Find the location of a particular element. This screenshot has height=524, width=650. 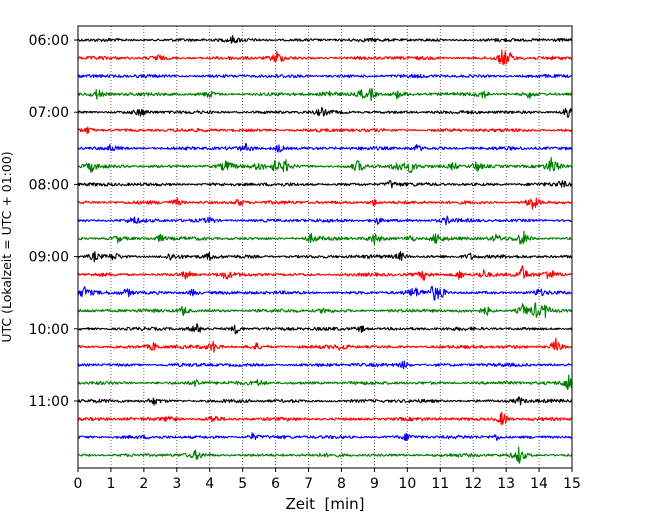

x-axis-label: Zeit [min] is located at coordinates (324, 504).